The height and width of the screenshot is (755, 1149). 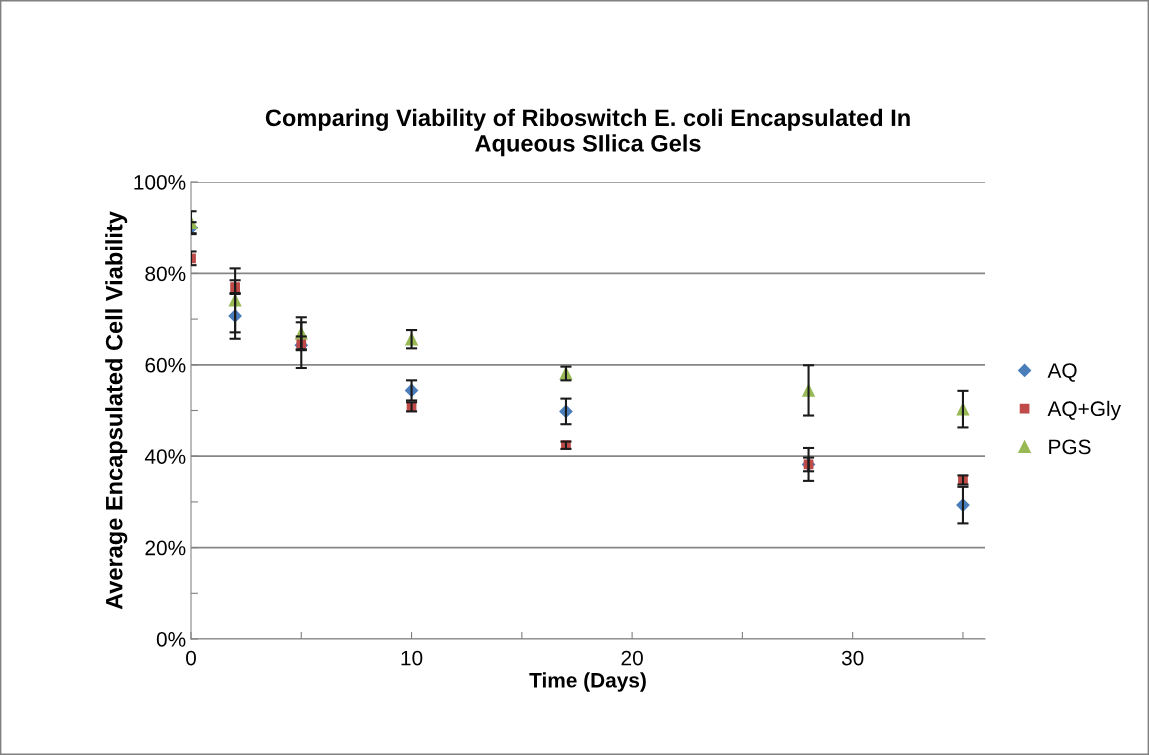 I want to click on chart-title: Comparing Viability of Riboswitch E. coli Encapsulated In Aqueous SIlica Gels, so click(x=587, y=132).